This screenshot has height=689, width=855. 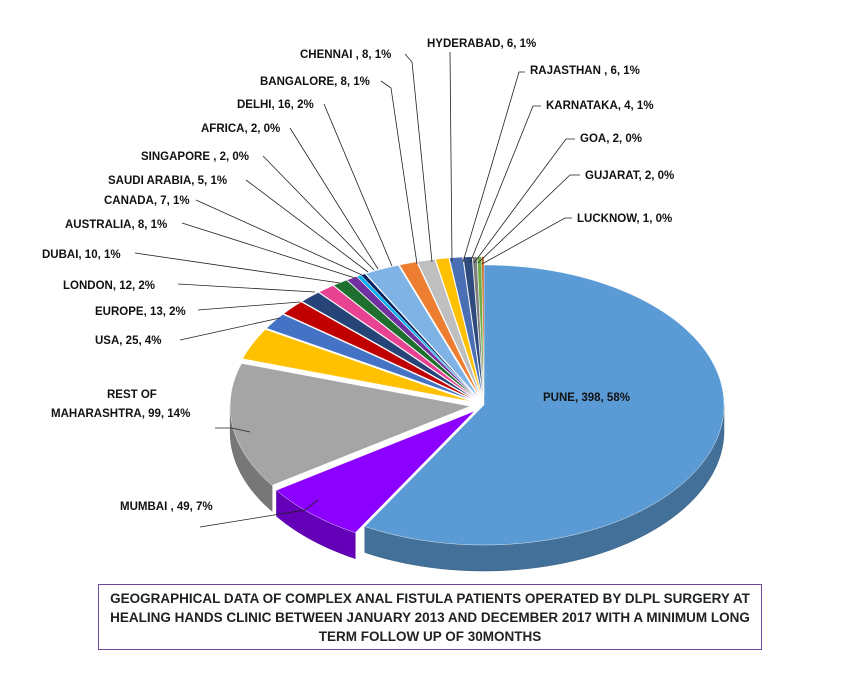 I want to click on slice-label-saudi-arabia: SAUDI ARABIA, 5, 1%, so click(x=167, y=181).